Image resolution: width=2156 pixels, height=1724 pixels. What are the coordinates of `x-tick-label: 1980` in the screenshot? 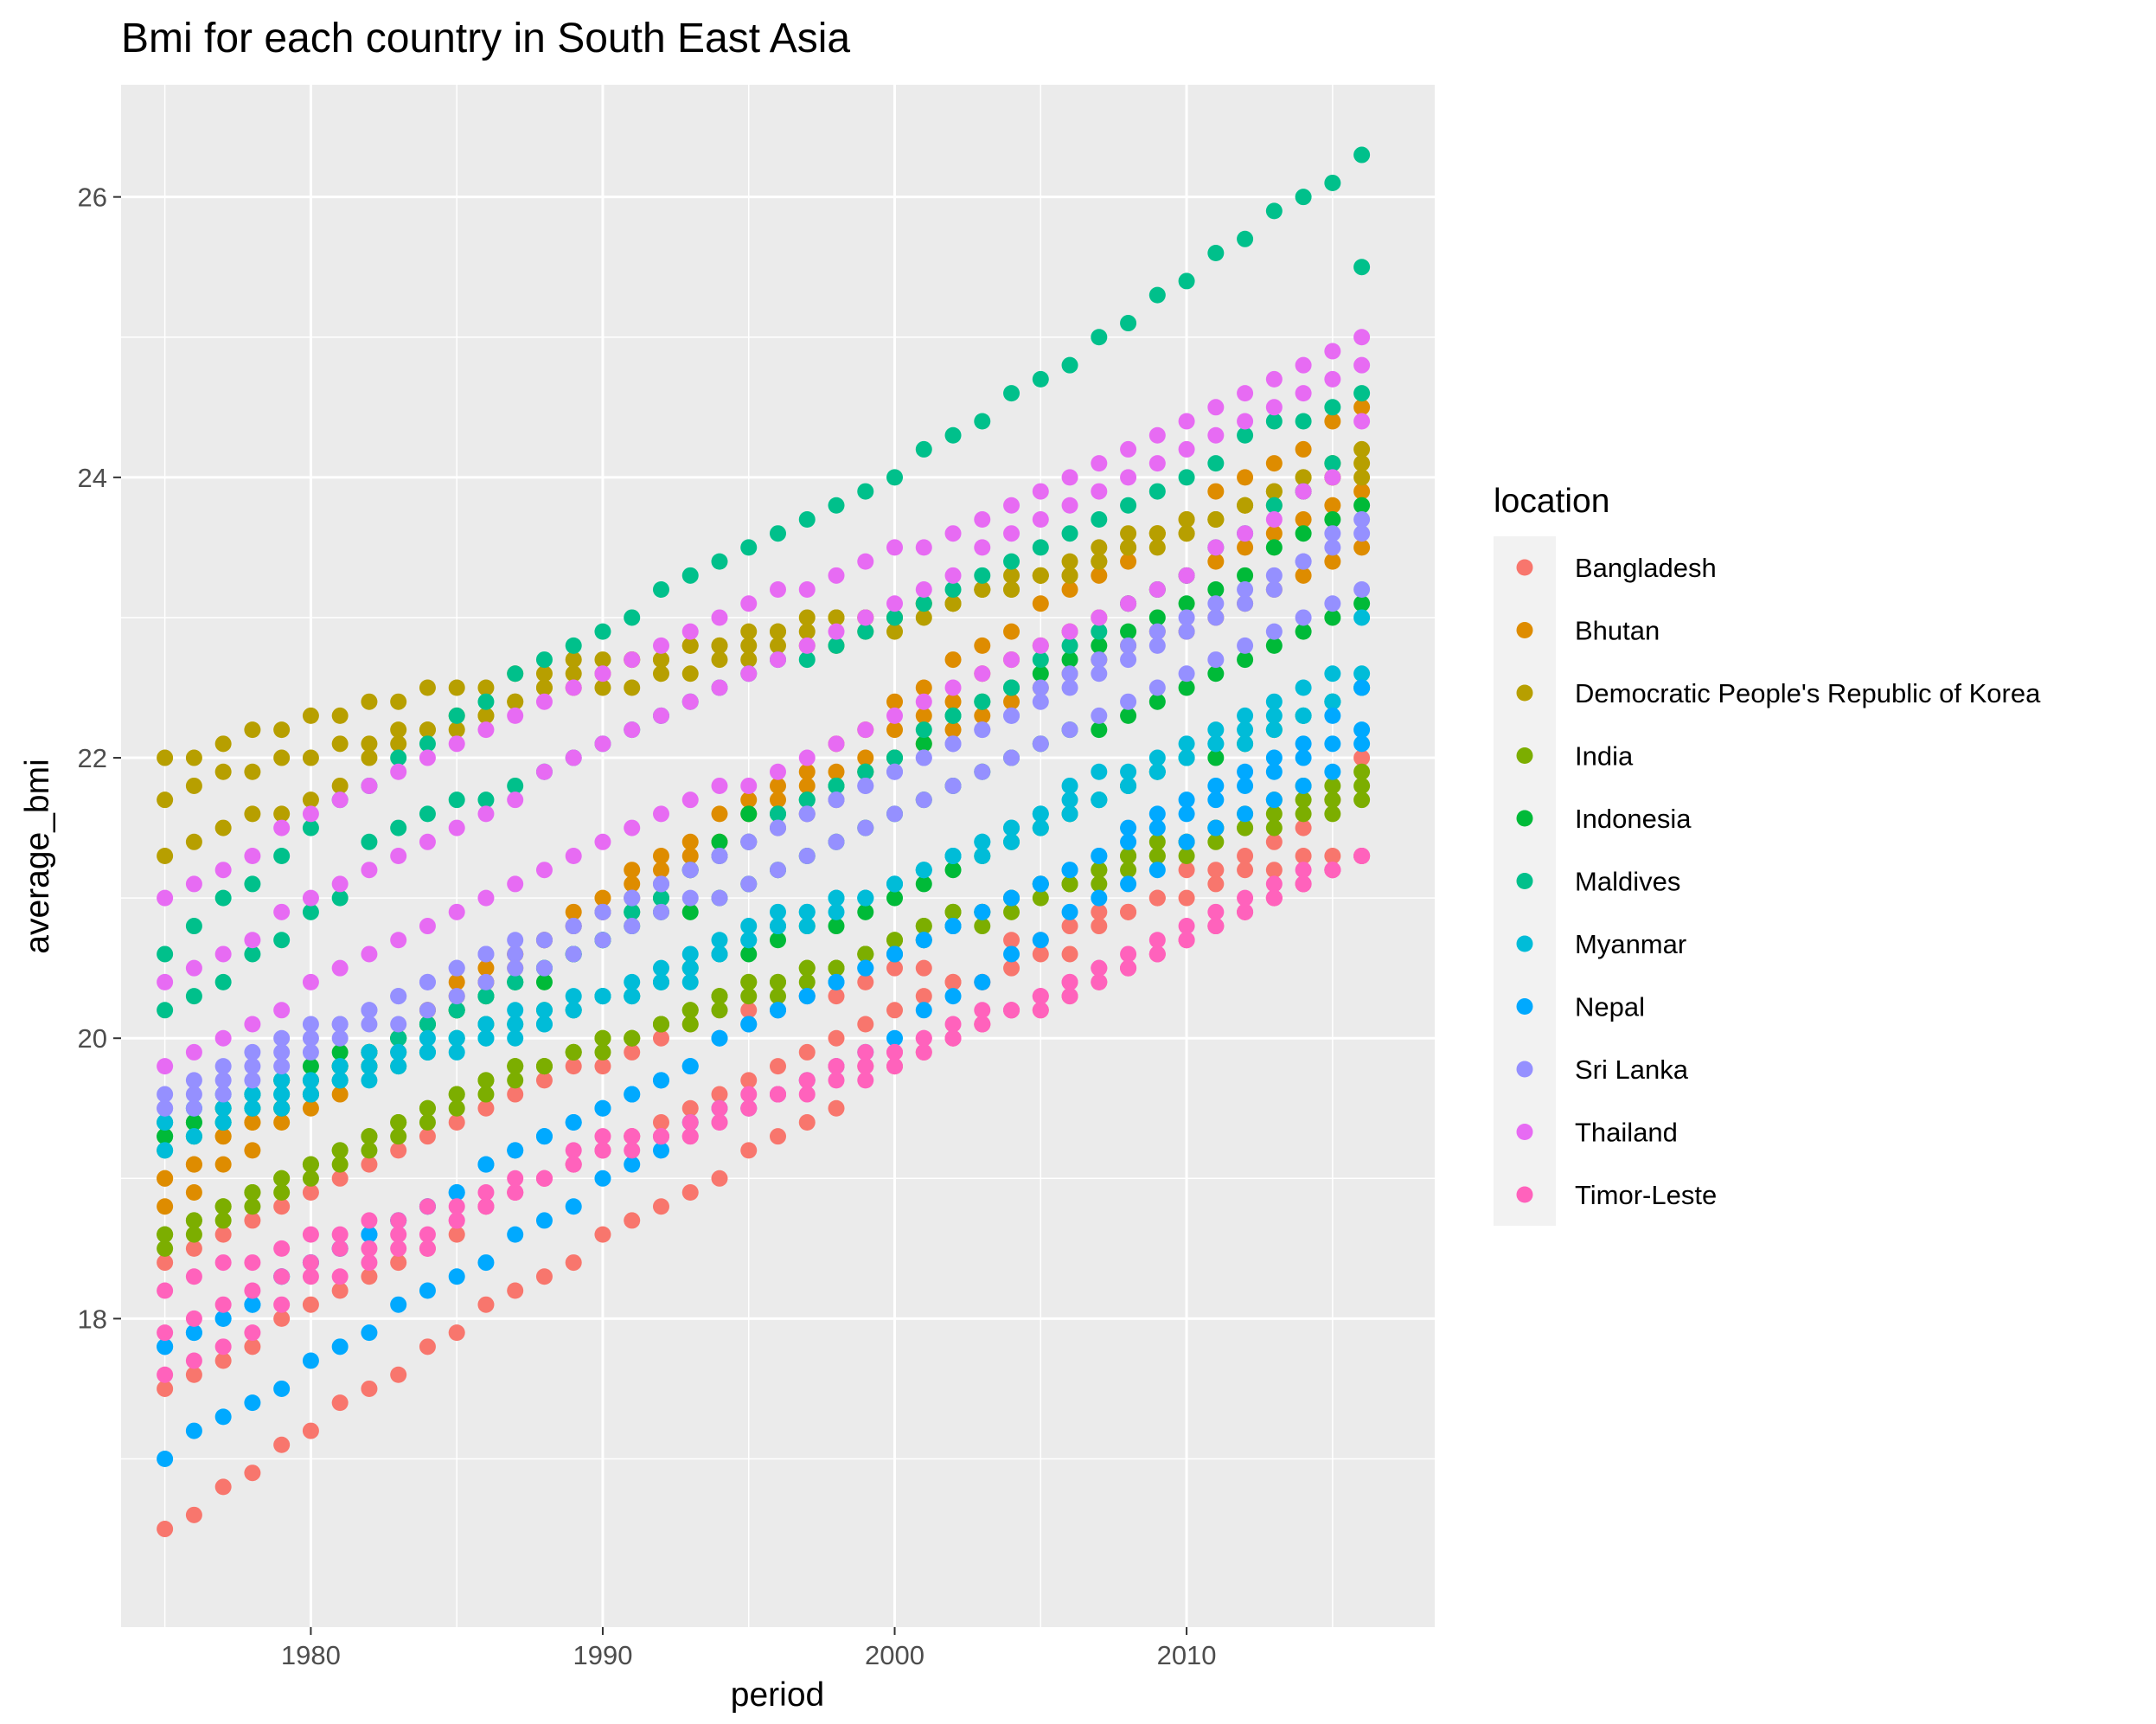 It's located at (311, 1655).